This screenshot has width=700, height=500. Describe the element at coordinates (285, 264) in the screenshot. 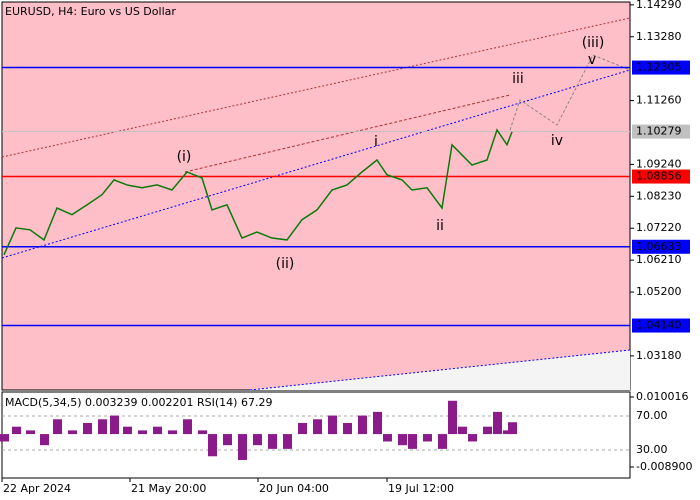

I see `wave-label: (ii)` at that location.